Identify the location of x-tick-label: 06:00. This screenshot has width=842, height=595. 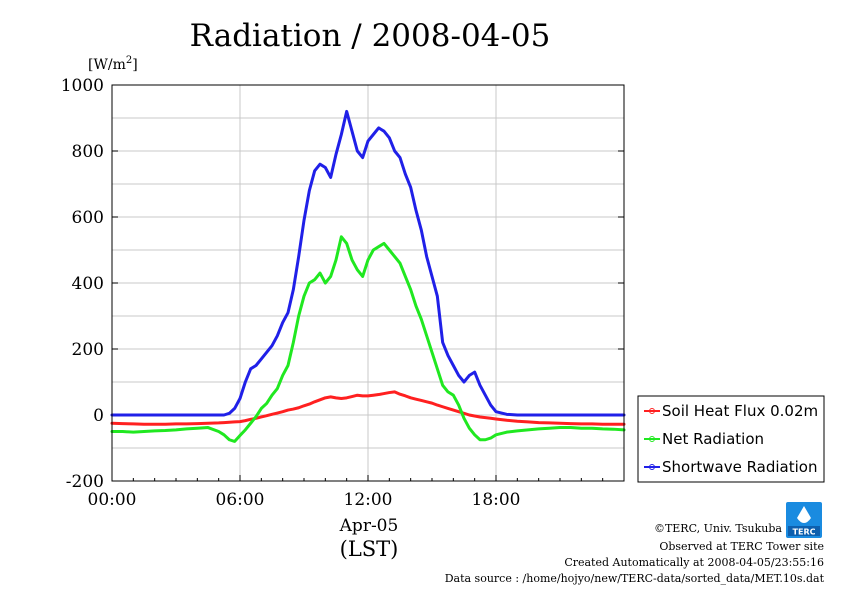
(240, 500).